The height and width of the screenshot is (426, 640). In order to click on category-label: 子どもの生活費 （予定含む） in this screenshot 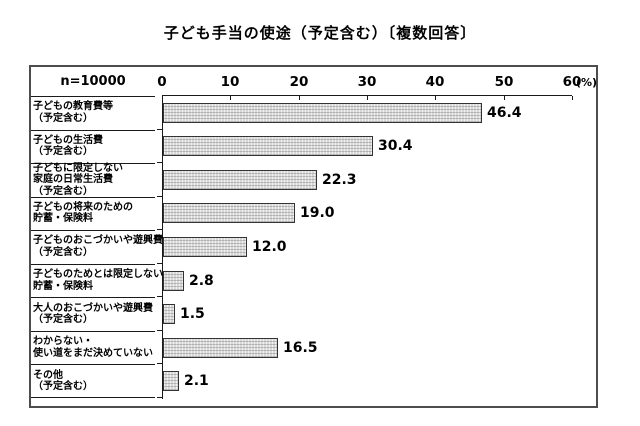, I will do `click(68, 146)`.